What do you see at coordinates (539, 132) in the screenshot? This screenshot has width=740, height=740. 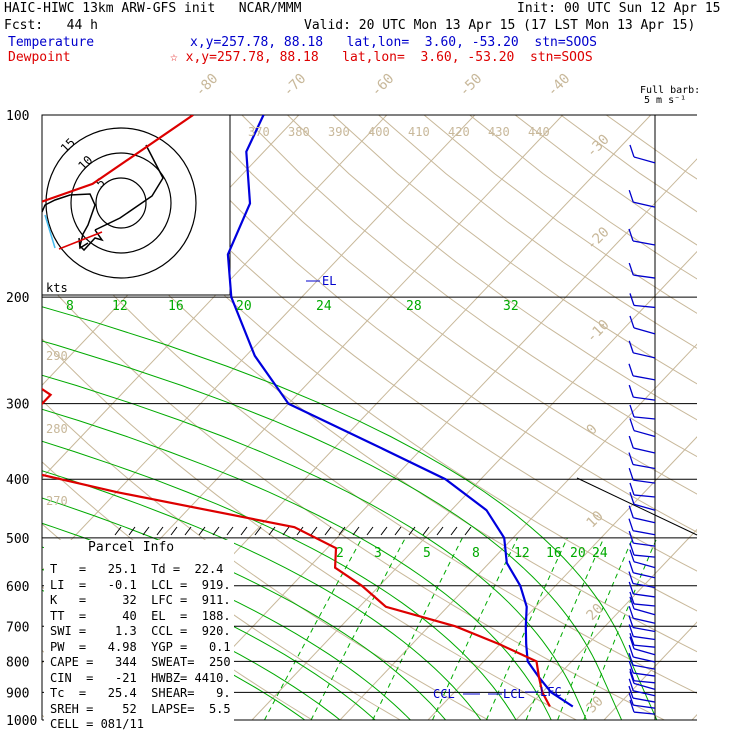 I see `theta-label: 440` at bounding box center [539, 132].